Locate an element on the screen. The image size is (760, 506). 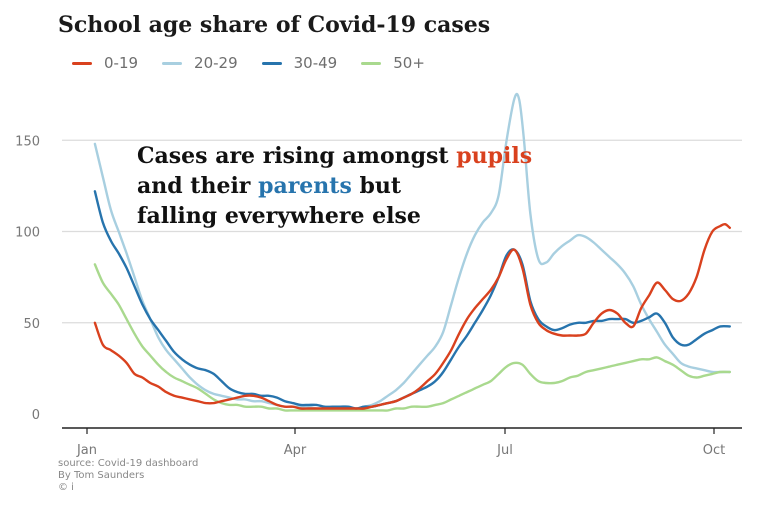
legend-item-50-plus: 50+ is located at coordinates (393, 63).